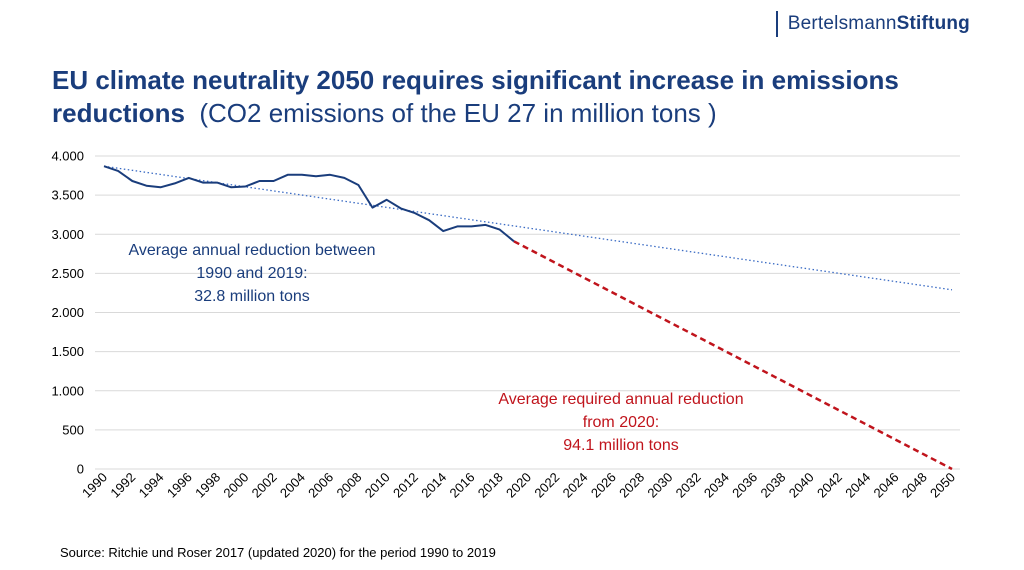  I want to click on x-tick-label: 2004, so click(292, 485).